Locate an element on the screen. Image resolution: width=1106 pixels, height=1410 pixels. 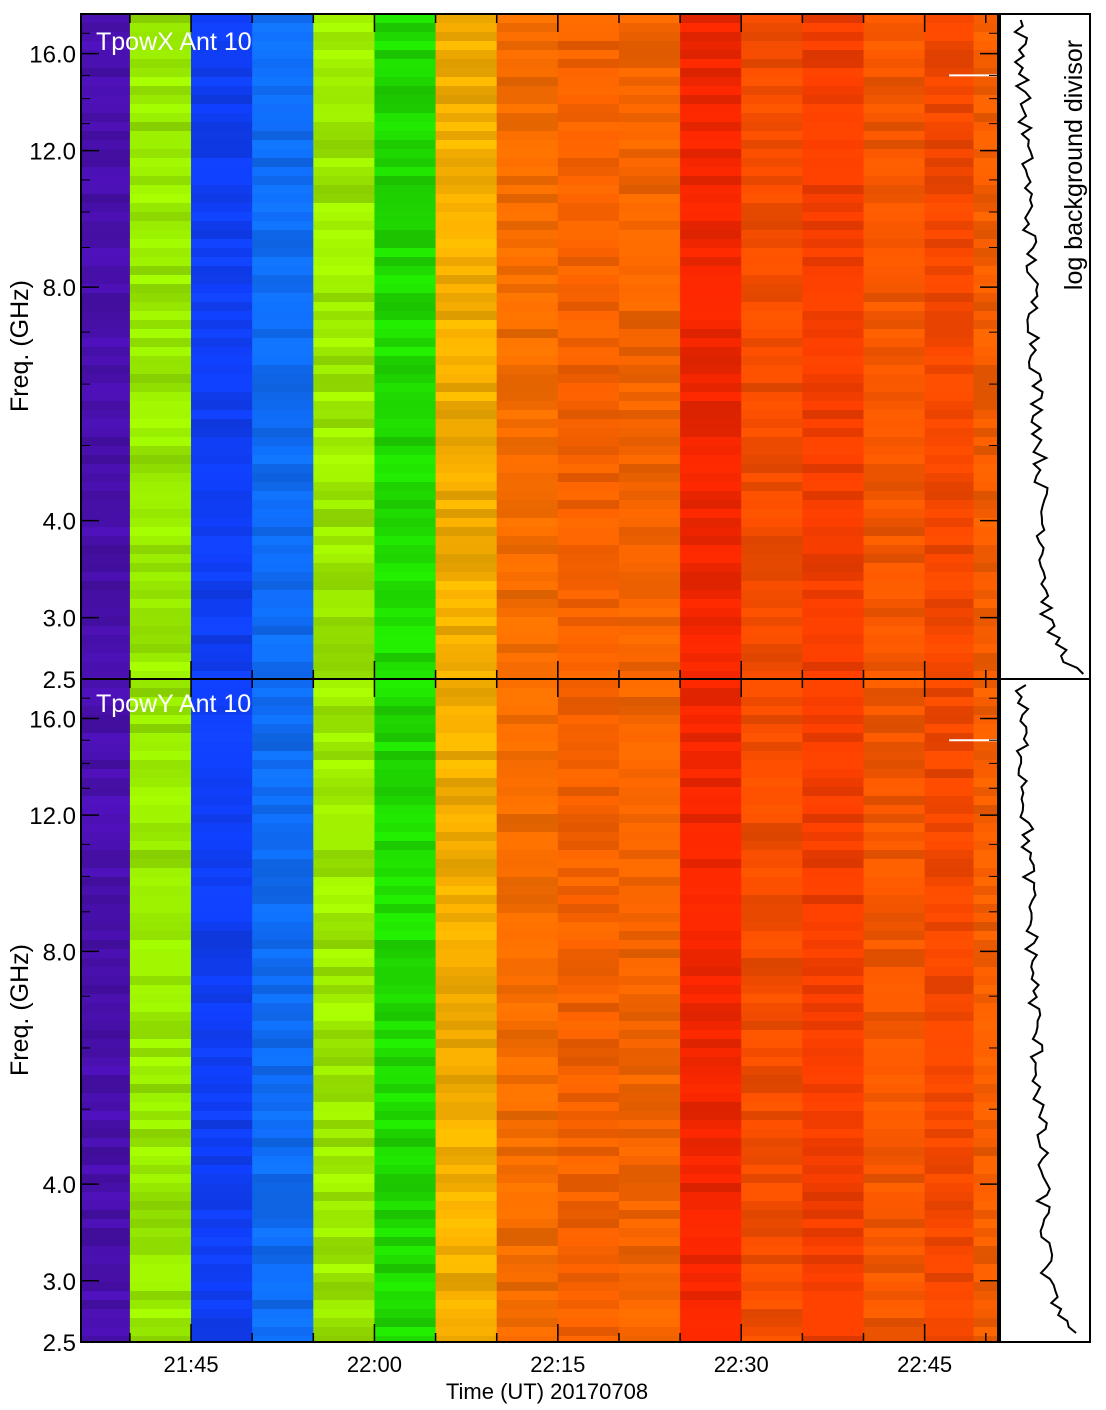
side-panel-label: log background divisor is located at coordinates (1074, 165).